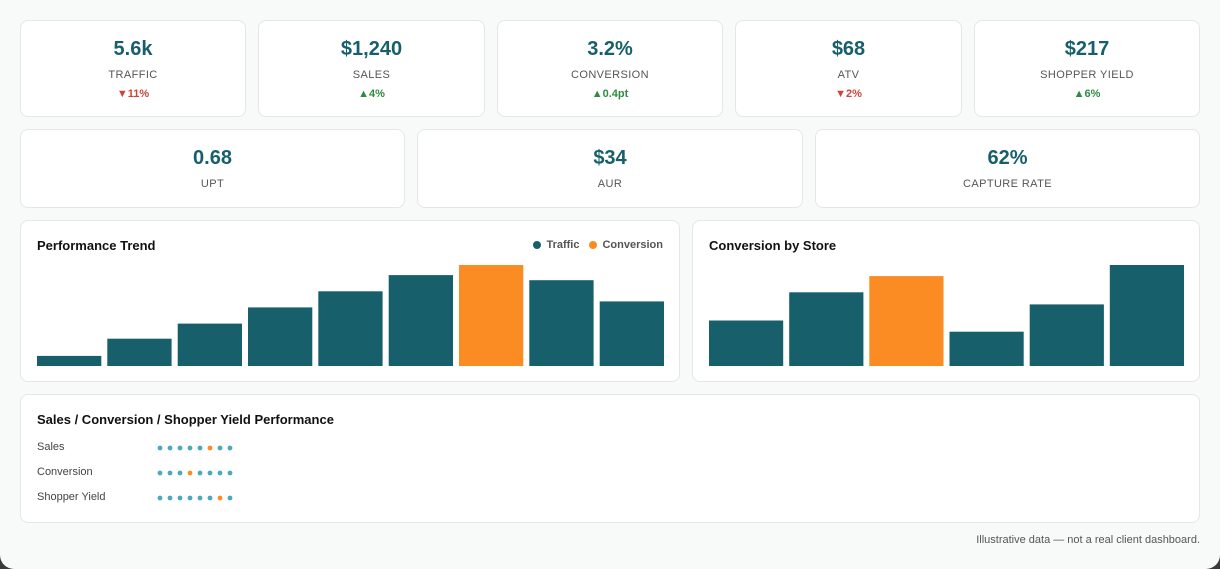  I want to click on kpi-delta: ▲4%, so click(371, 94).